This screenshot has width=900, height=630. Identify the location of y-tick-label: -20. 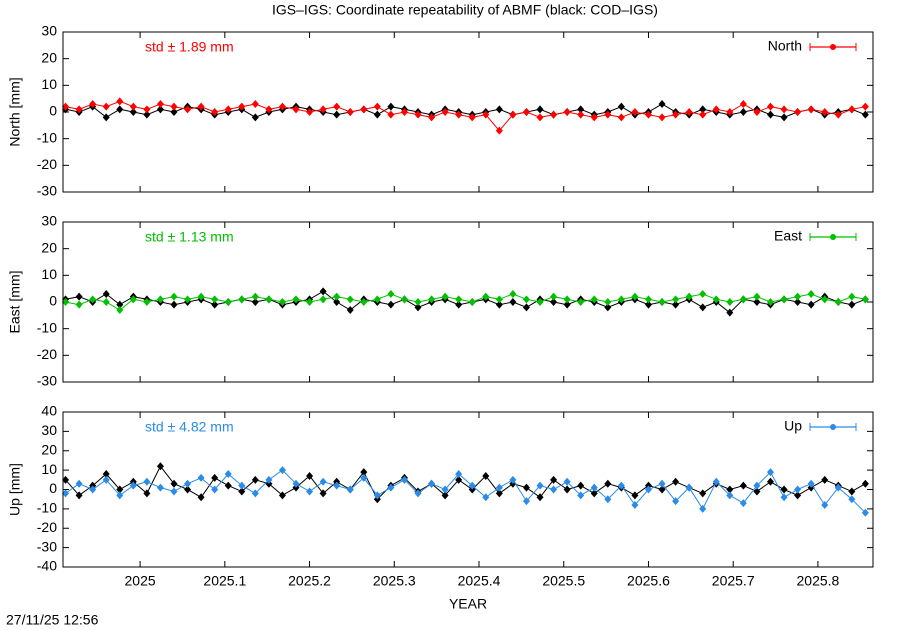
(47, 164).